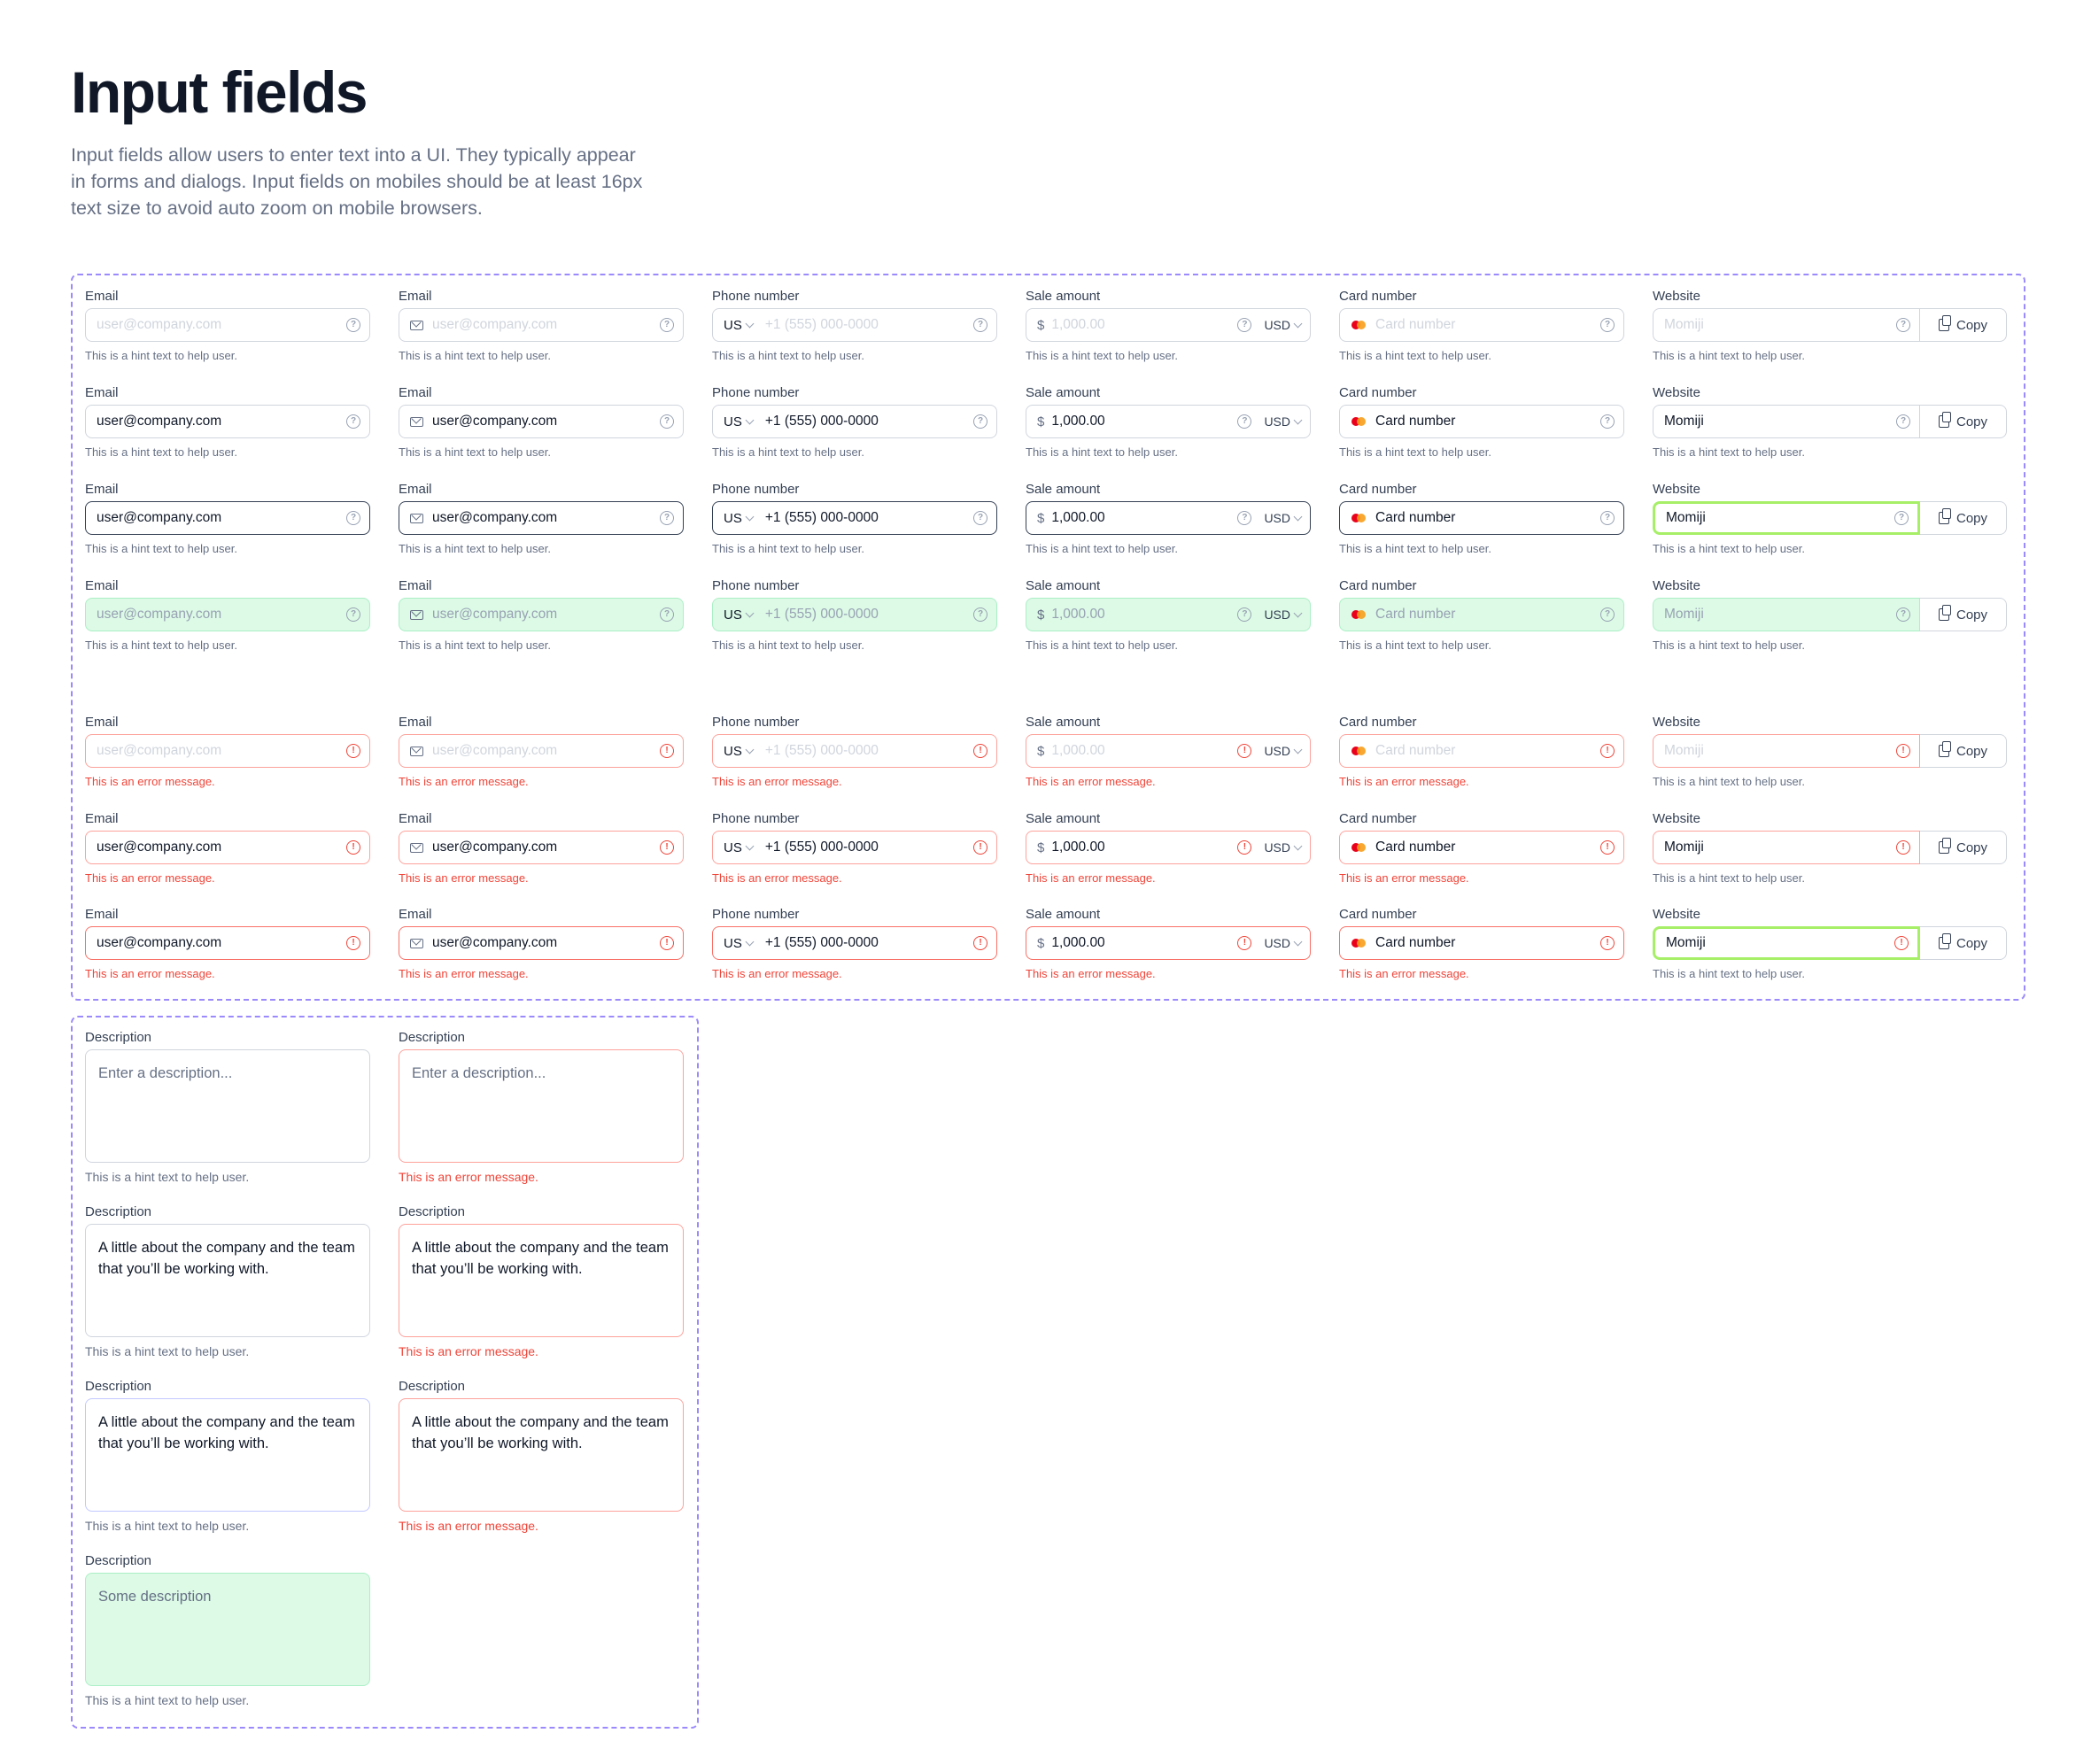 The height and width of the screenshot is (1764, 2091). I want to click on currency-code: USD, so click(1277, 614).